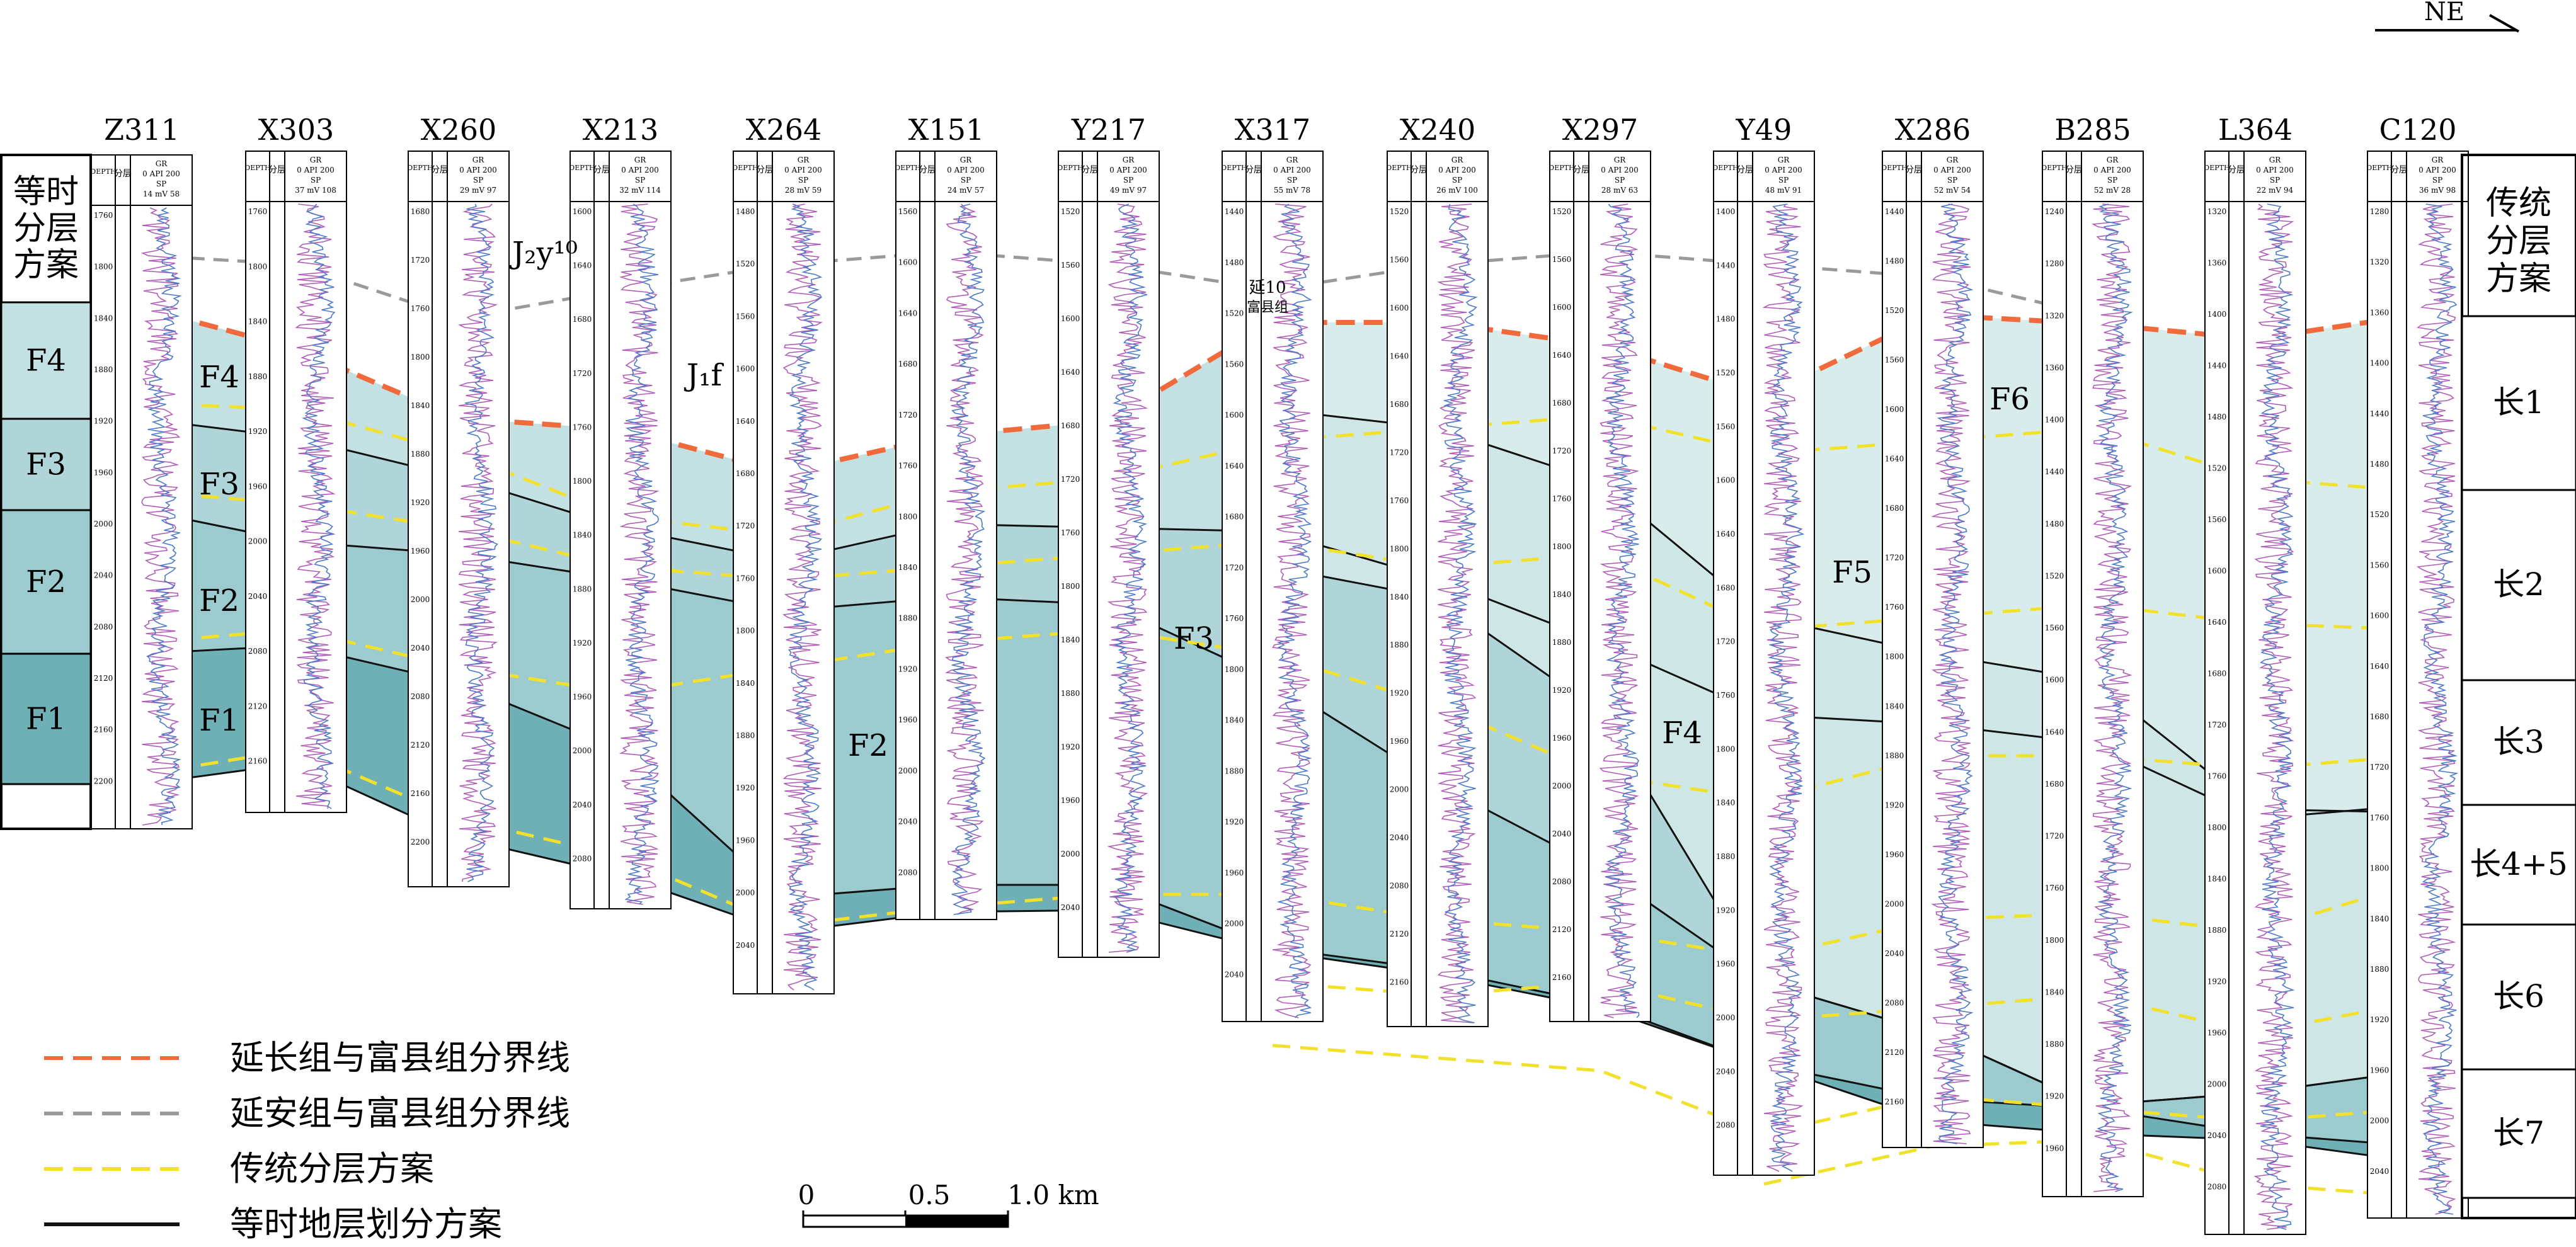 Image resolution: width=2576 pixels, height=1247 pixels. Describe the element at coordinates (946, 130) in the screenshot. I see `well-name: X151` at that location.